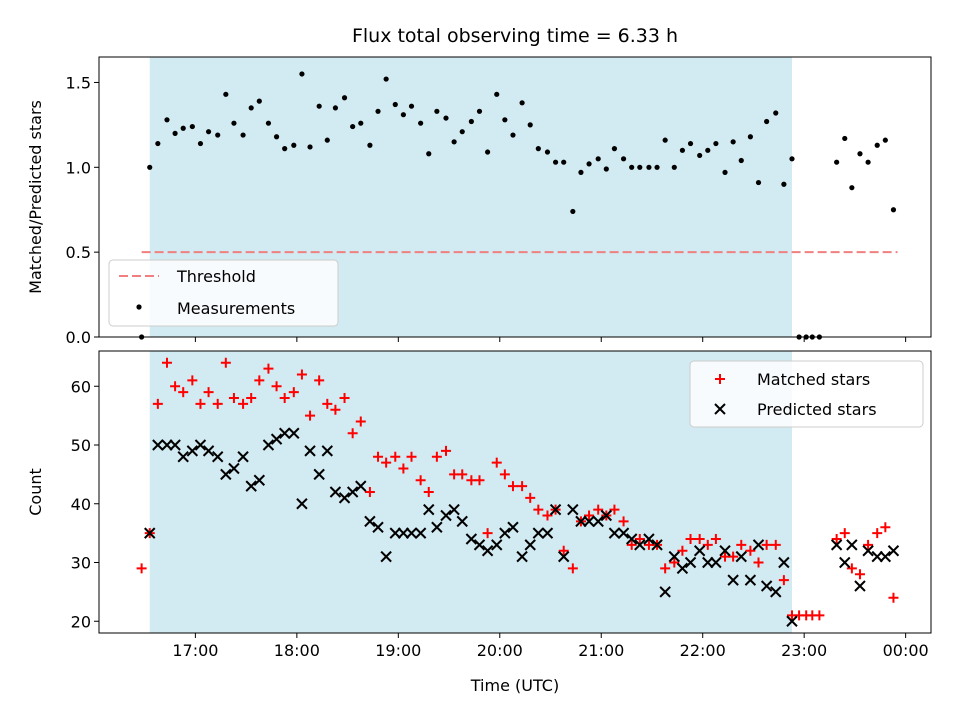 This screenshot has width=960, height=724. What do you see at coordinates (817, 409) in the screenshot?
I see `legend-label: Predicted stars` at bounding box center [817, 409].